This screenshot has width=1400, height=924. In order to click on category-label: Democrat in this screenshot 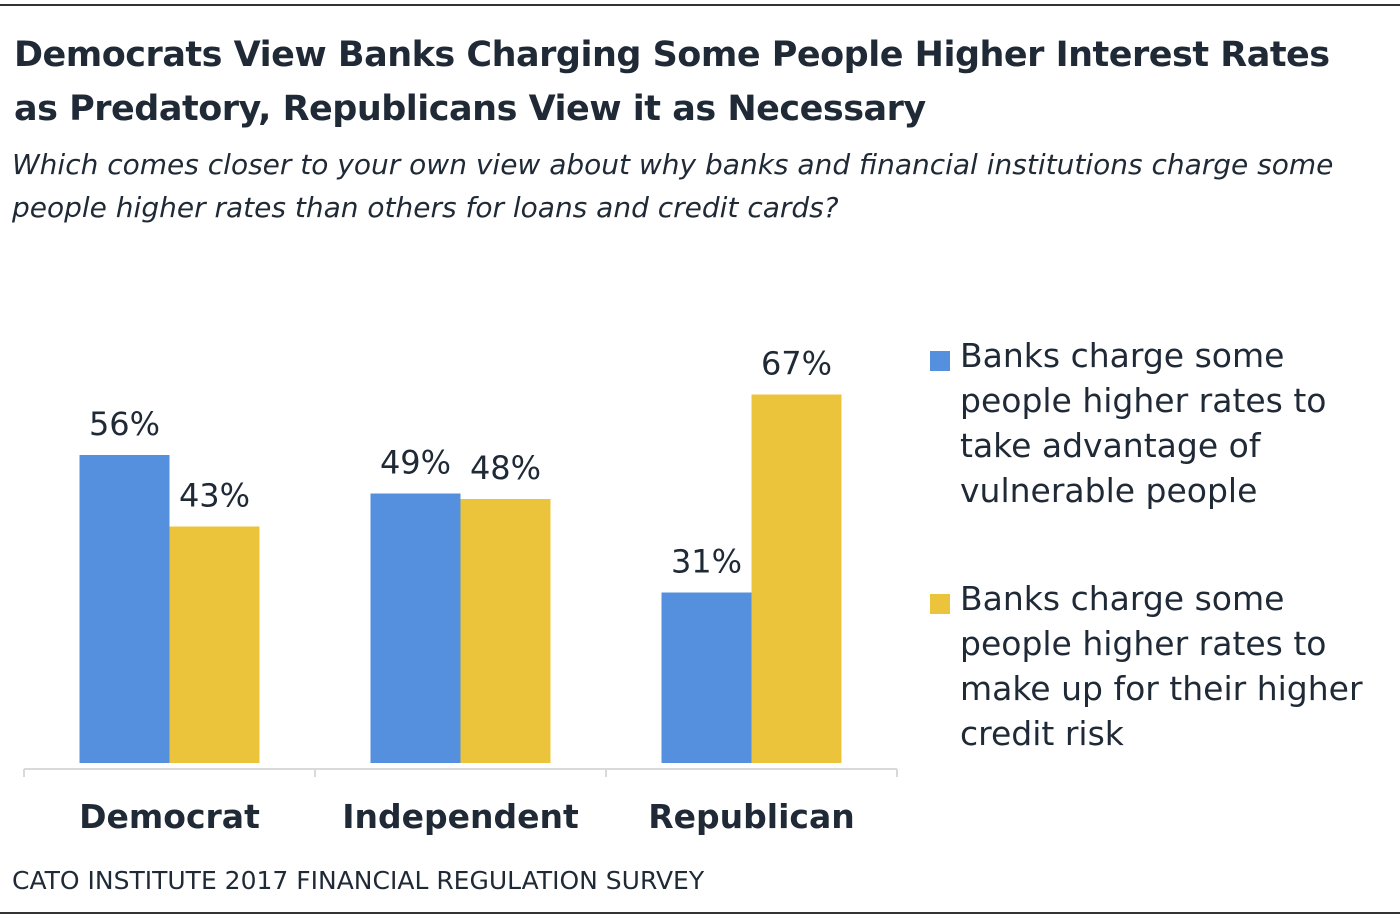, I will do `click(169, 816)`.